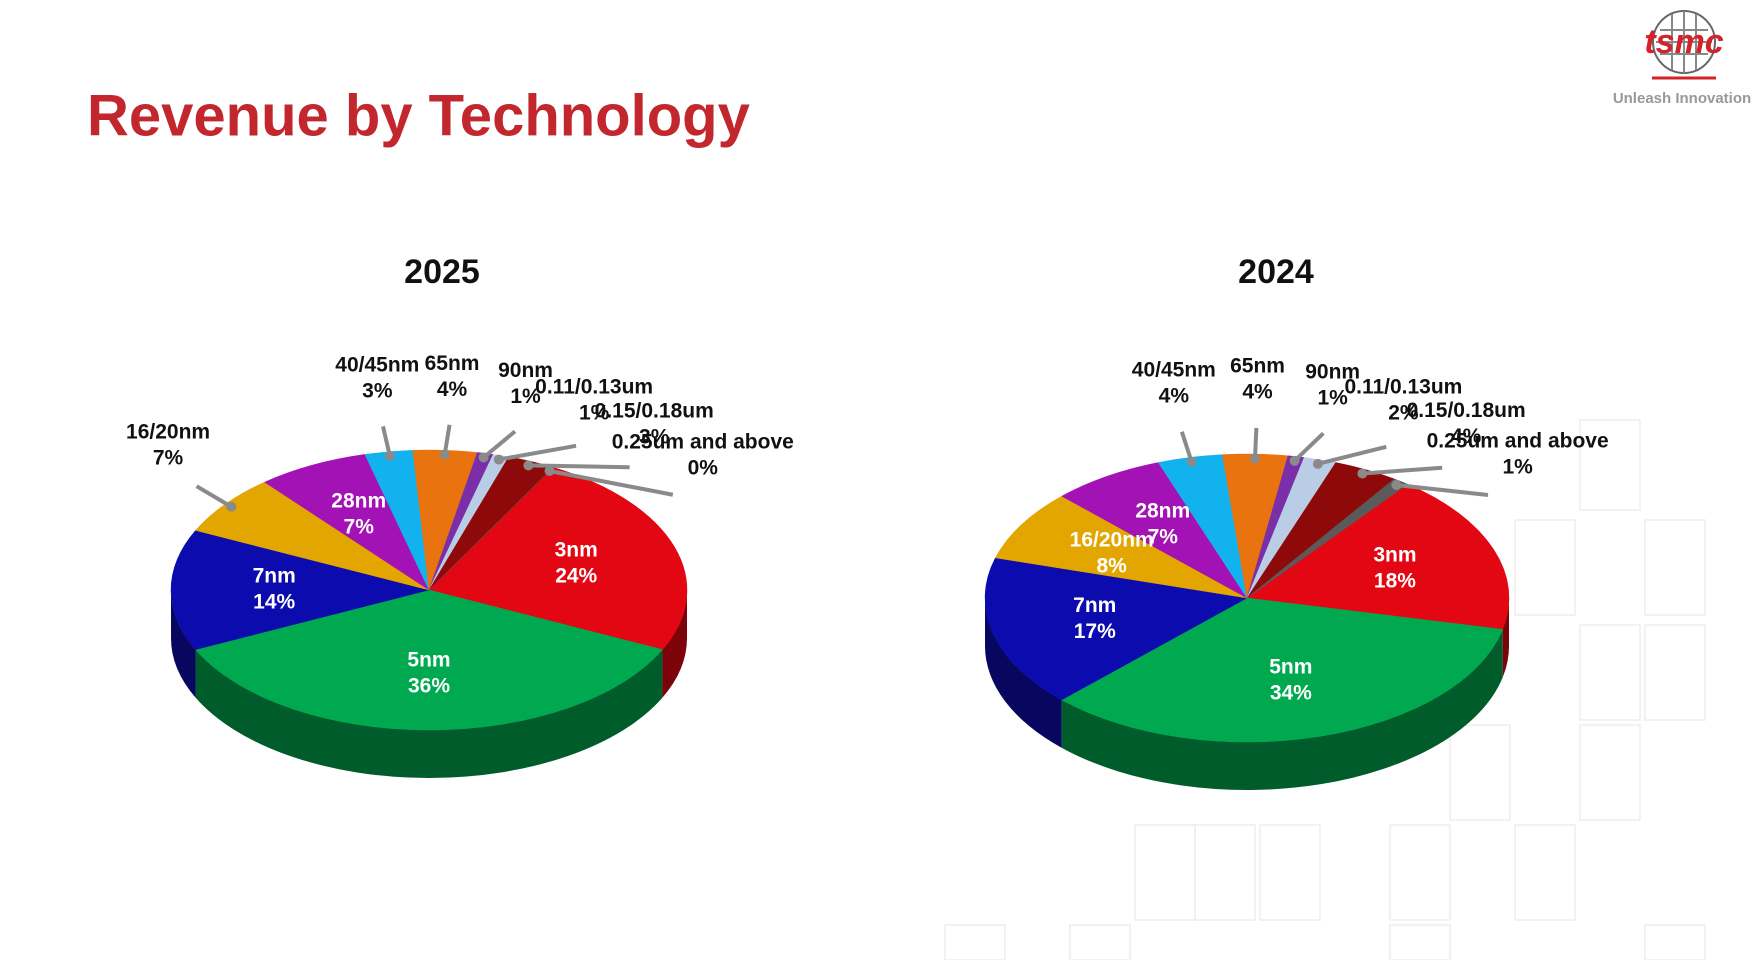 The height and width of the screenshot is (960, 1755). What do you see at coordinates (576, 576) in the screenshot?
I see `slice-value-label: 24%` at bounding box center [576, 576].